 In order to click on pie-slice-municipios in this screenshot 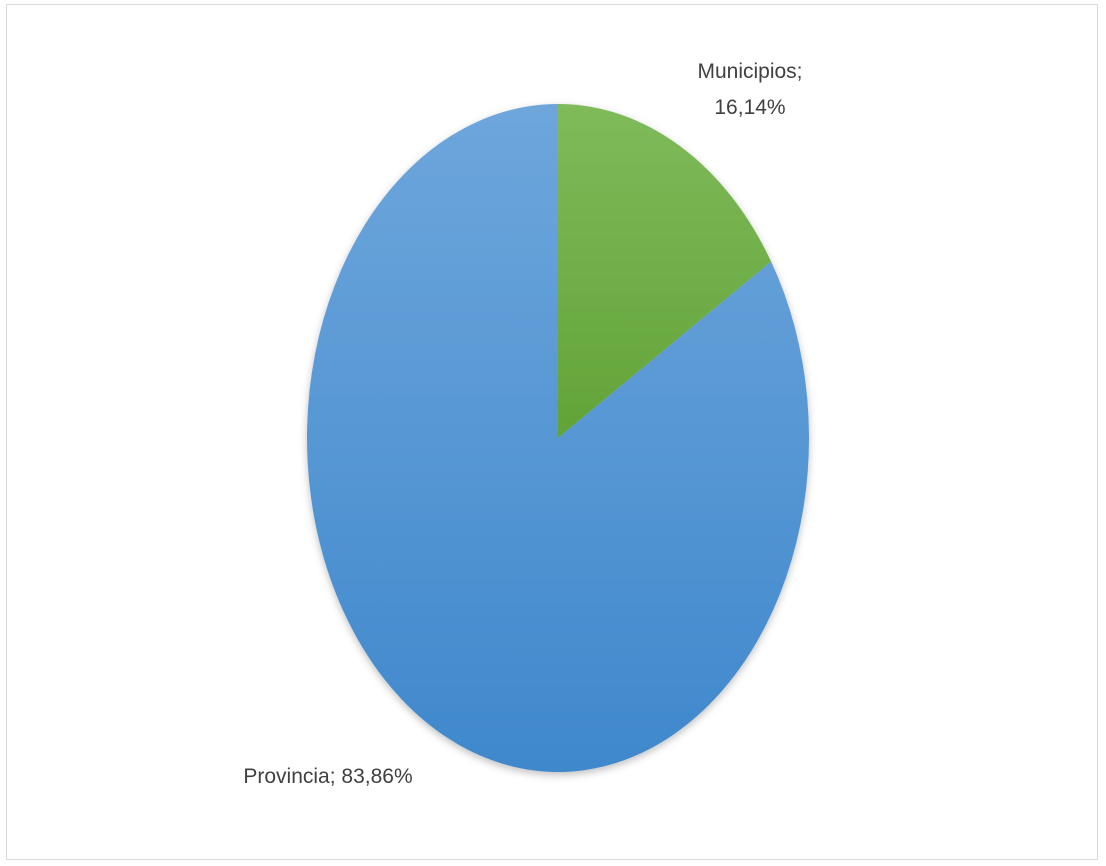, I will do `click(665, 271)`.